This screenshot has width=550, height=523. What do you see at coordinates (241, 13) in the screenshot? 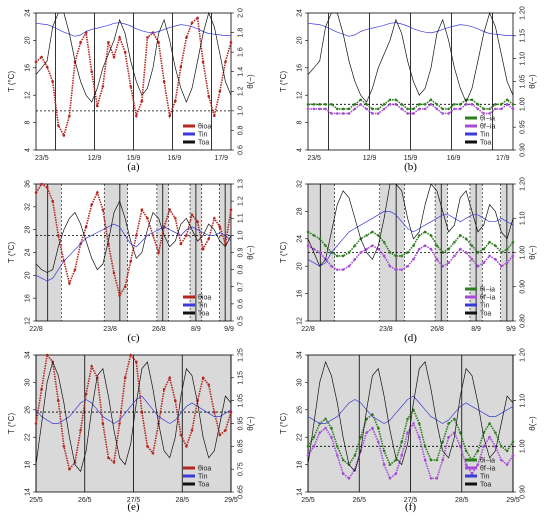
I see `right-tick-label: 2.0` at bounding box center [241, 13].